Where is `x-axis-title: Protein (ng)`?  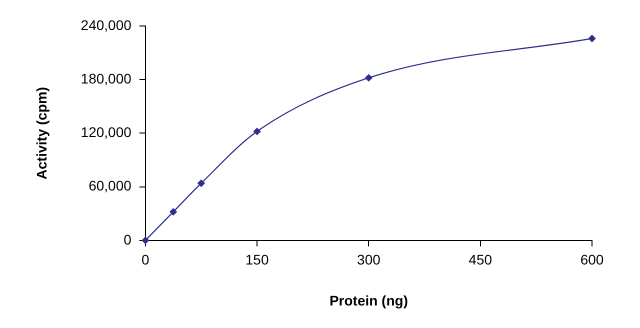 x-axis-title: Protein (ng) is located at coordinates (368, 300).